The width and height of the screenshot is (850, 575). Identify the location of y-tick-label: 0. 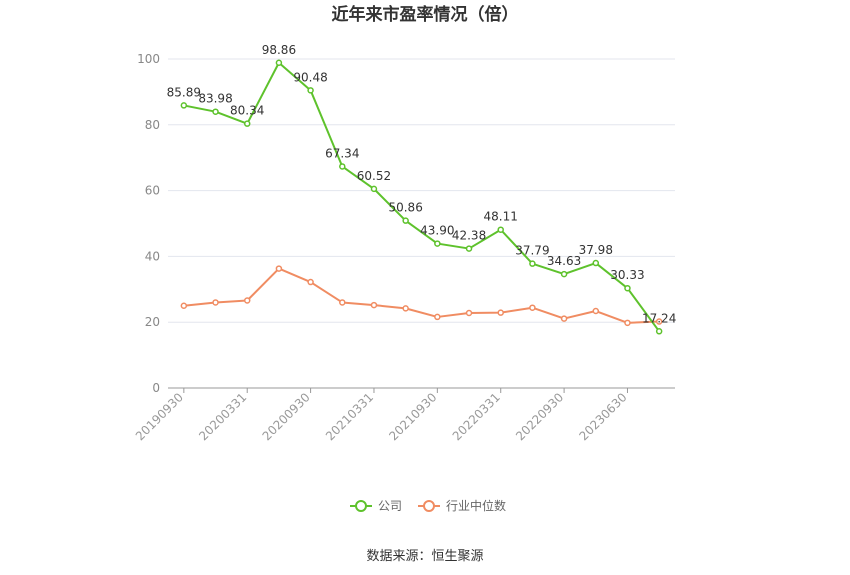
(156, 388).